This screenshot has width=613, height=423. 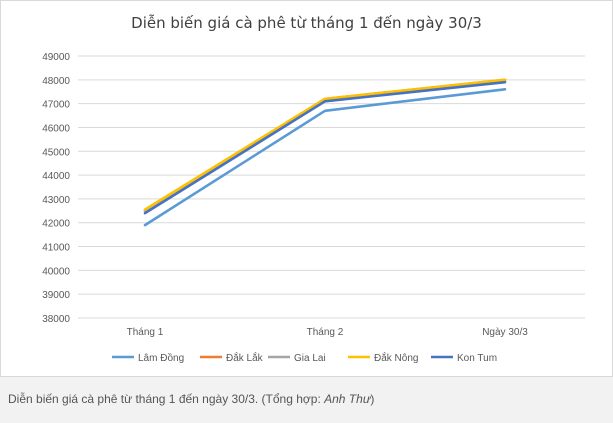 What do you see at coordinates (56, 248) in the screenshot?
I see `y-tick-label: 41000` at bounding box center [56, 248].